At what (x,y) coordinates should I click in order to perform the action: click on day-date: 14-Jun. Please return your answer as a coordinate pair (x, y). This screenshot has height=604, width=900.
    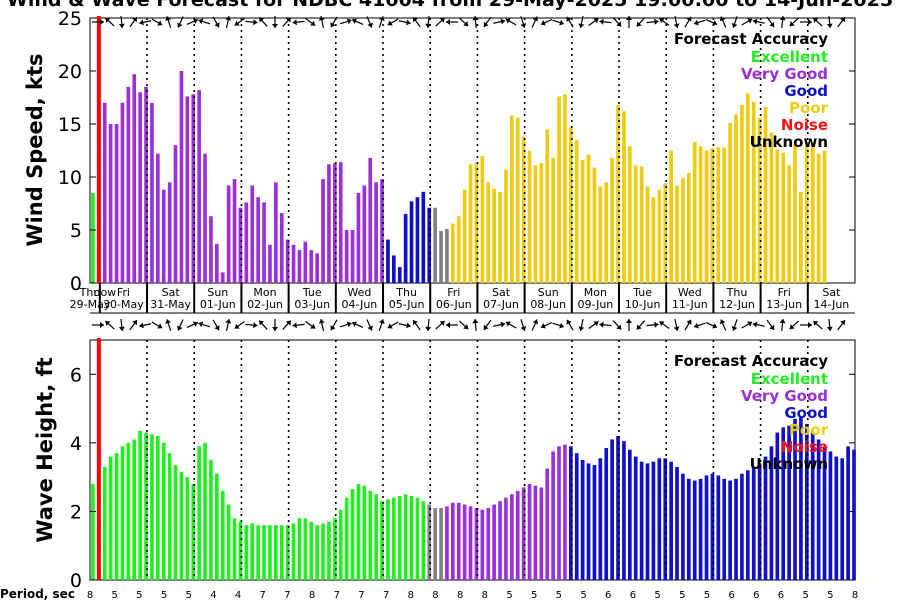
    Looking at the image, I should click on (832, 304).